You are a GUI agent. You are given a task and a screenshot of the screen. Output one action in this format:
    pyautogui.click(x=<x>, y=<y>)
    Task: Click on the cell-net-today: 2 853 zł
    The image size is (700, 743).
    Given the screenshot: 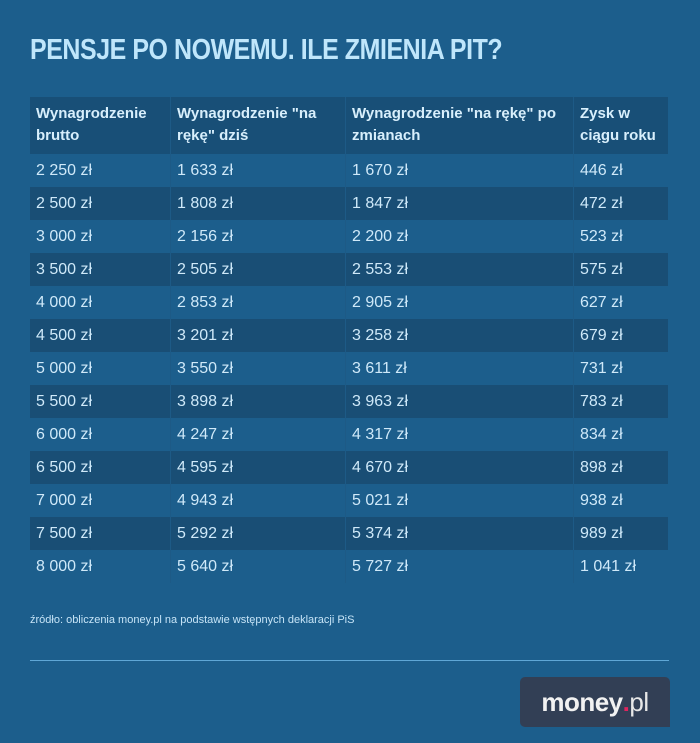 What is the action you would take?
    pyautogui.click(x=258, y=302)
    